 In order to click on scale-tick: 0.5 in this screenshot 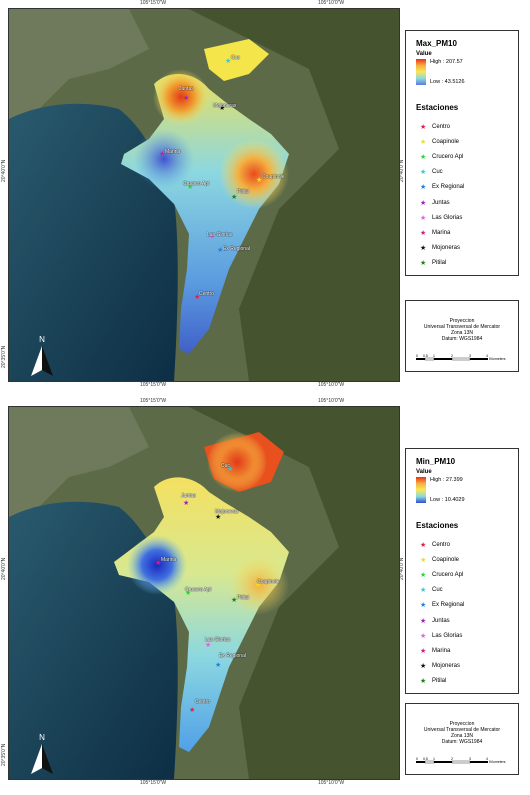, I will do `click(425, 356)`.